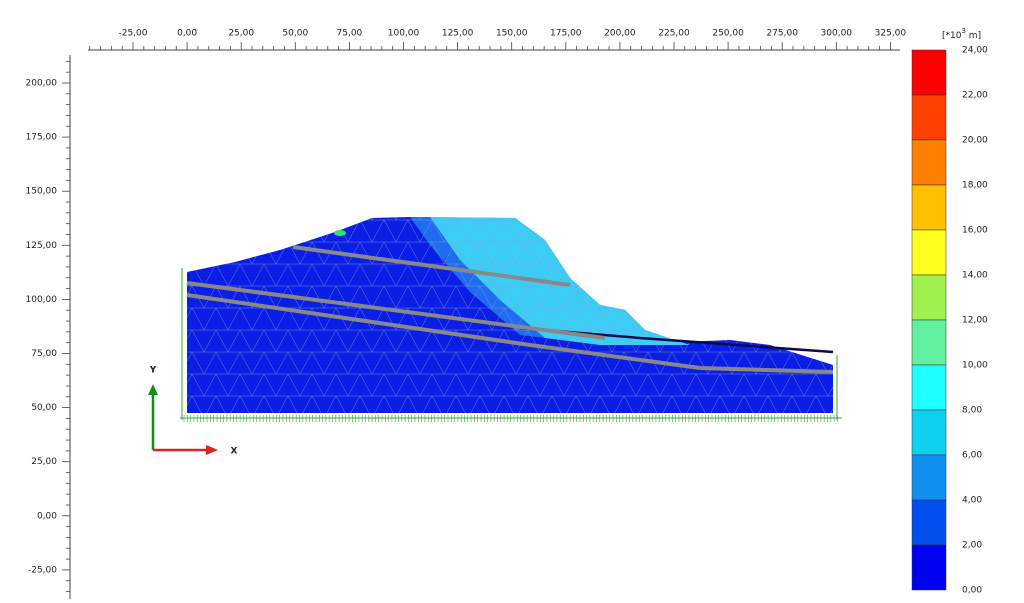 Image resolution: width=1024 pixels, height=603 pixels. Describe the element at coordinates (512, 34) in the screenshot. I see `x-ruler-label: 150,00` at that location.